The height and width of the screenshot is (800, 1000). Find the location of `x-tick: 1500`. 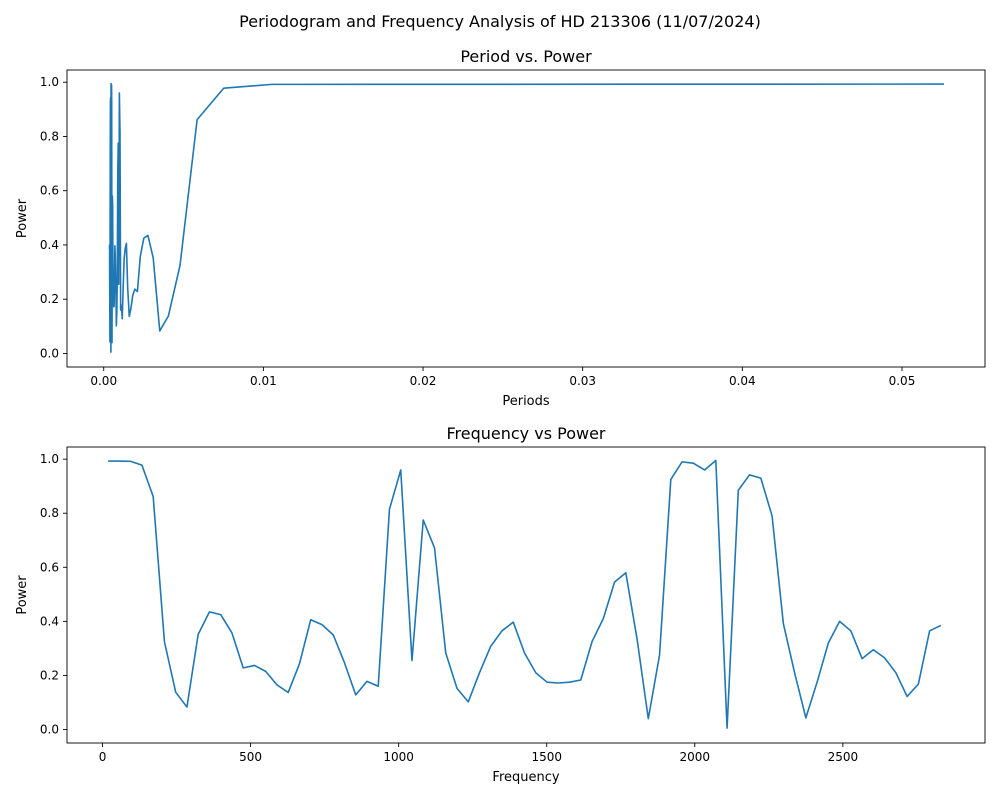

x-tick: 1500 is located at coordinates (546, 753).